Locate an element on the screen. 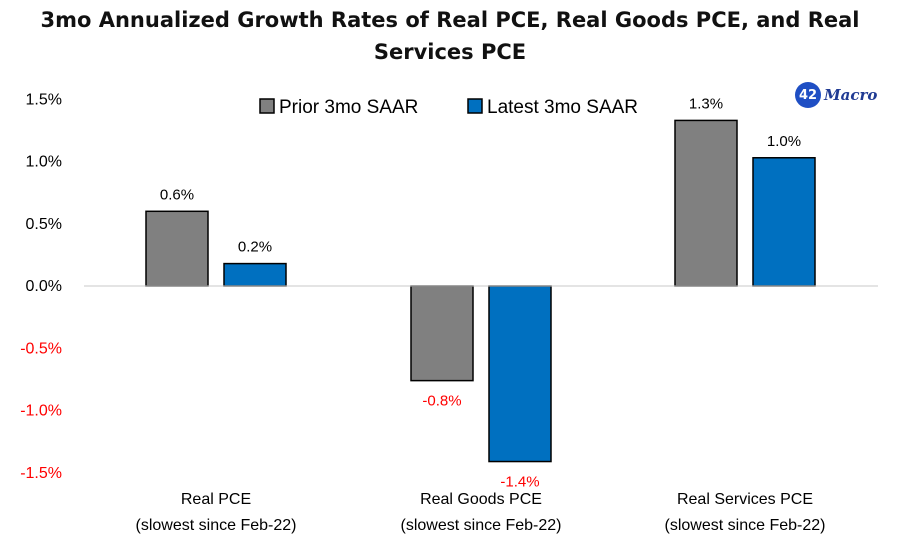 This screenshot has height=547, width=900. data-label: -0.8% is located at coordinates (441, 401).